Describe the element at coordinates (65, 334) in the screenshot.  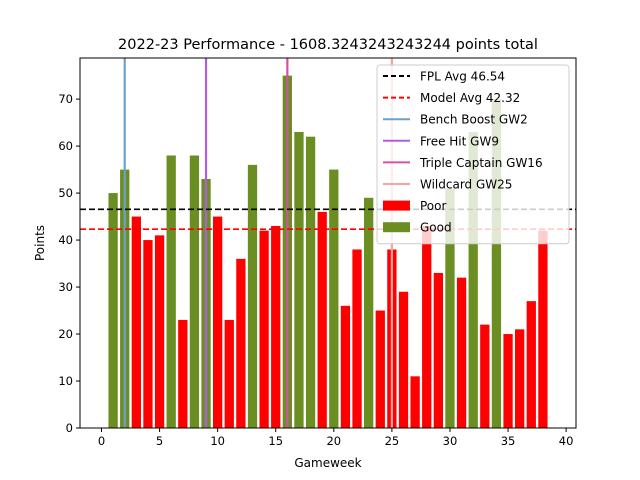
I see `y-tick-label: 20` at that location.